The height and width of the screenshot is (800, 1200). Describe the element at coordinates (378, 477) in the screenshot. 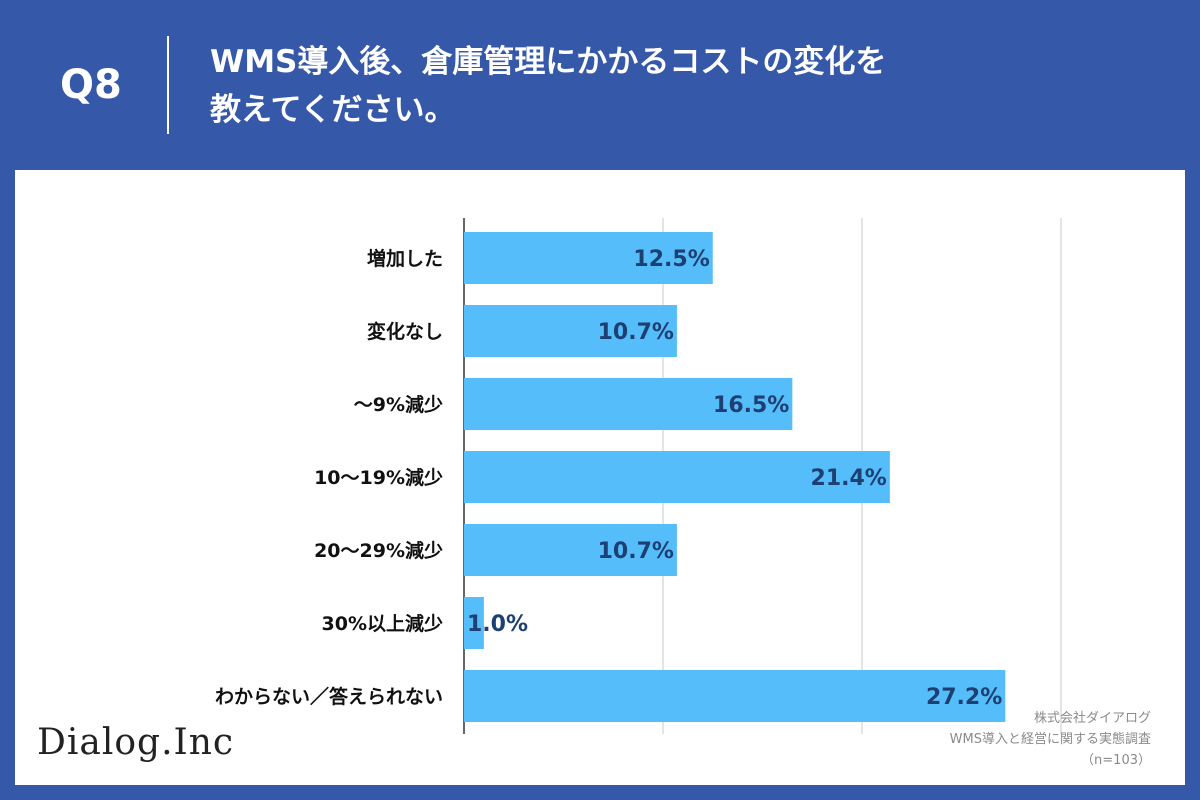

I see `category-label: 10～19%減少` at that location.